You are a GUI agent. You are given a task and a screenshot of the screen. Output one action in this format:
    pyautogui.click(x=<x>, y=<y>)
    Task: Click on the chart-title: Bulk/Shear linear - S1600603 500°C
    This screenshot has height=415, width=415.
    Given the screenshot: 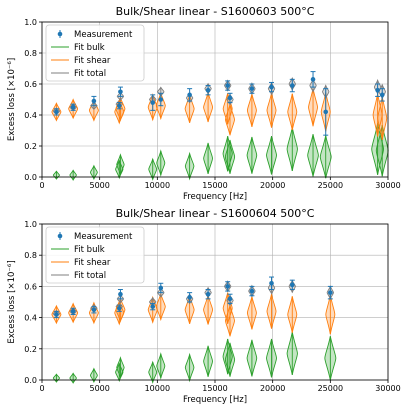 What is the action you would take?
    pyautogui.click(x=215, y=11)
    